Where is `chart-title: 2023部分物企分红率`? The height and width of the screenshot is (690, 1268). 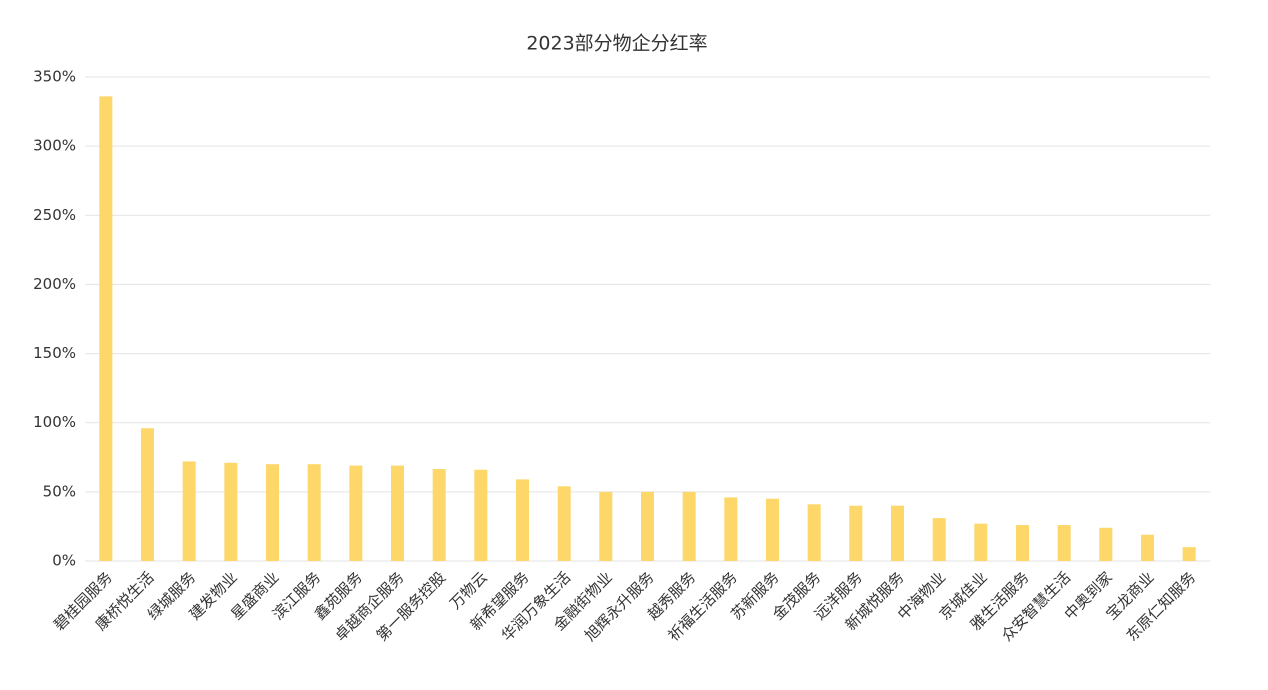 chart-title: 2023部分物企分红率 is located at coordinates (616, 44).